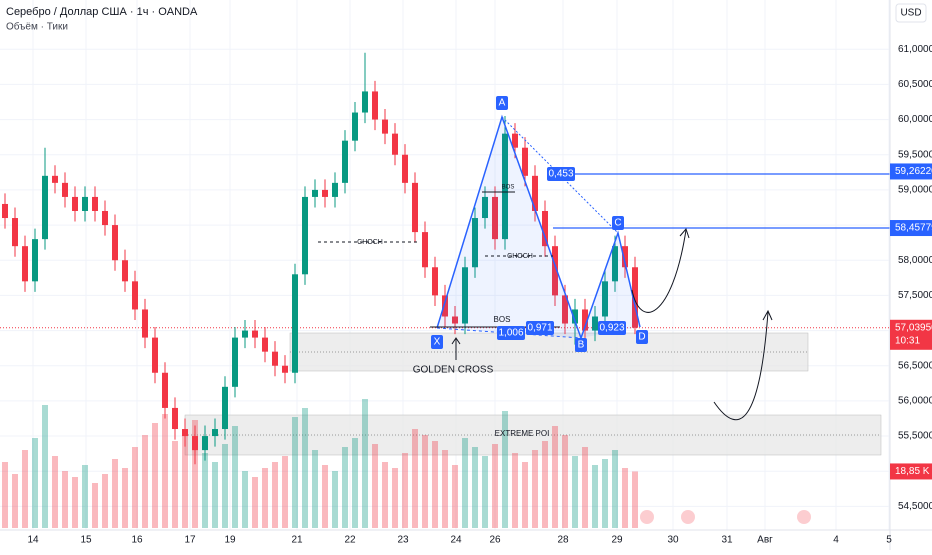 The height and width of the screenshot is (555, 932). What do you see at coordinates (617, 540) in the screenshot?
I see `x-tick-label: 29` at bounding box center [617, 540].